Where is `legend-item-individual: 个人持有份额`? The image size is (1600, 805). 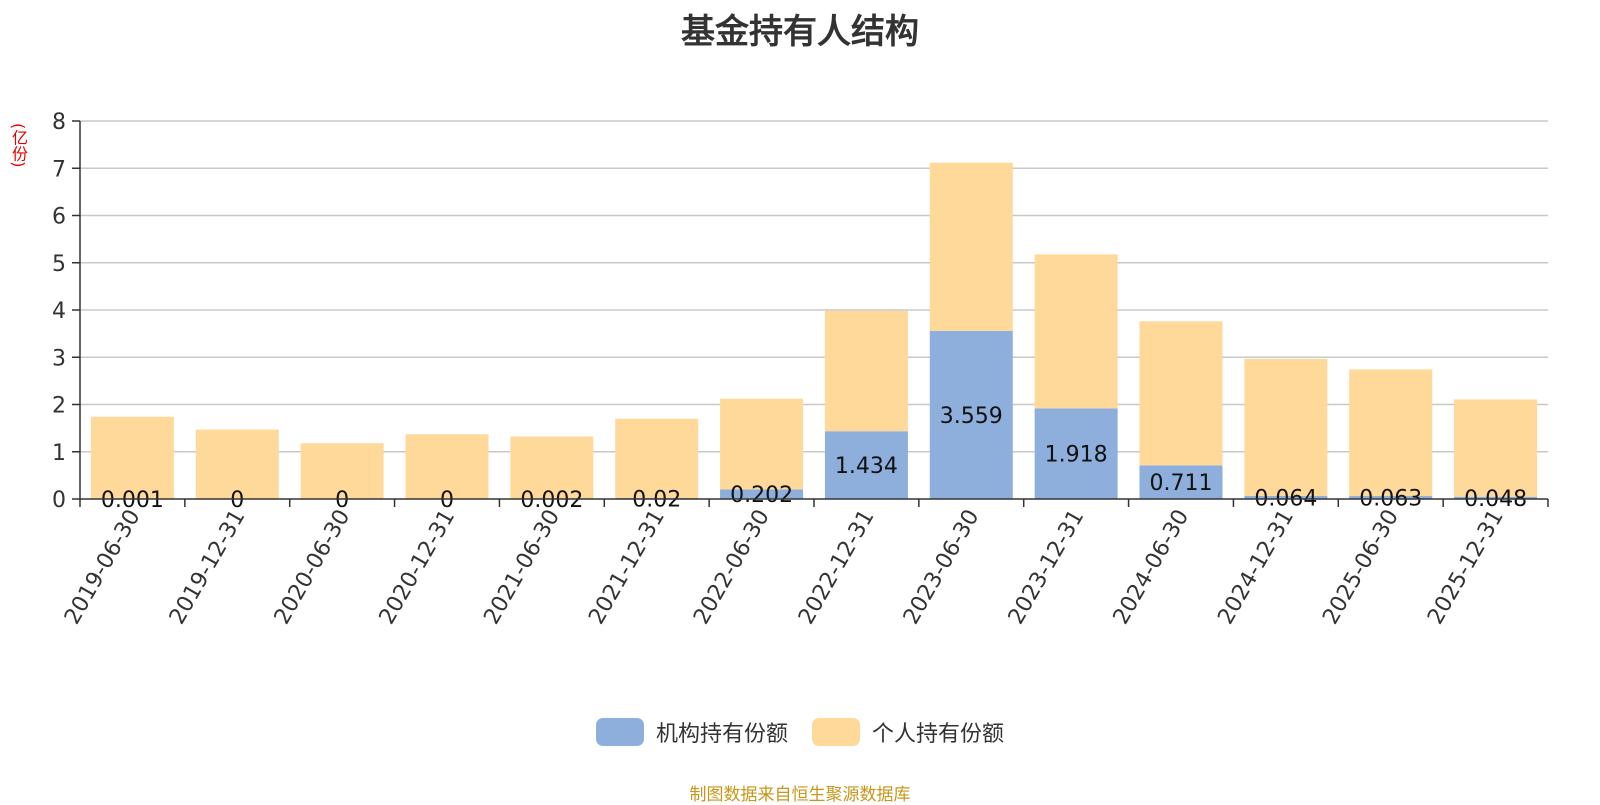 legend-item-individual: 个人持有份额 is located at coordinates (908, 732).